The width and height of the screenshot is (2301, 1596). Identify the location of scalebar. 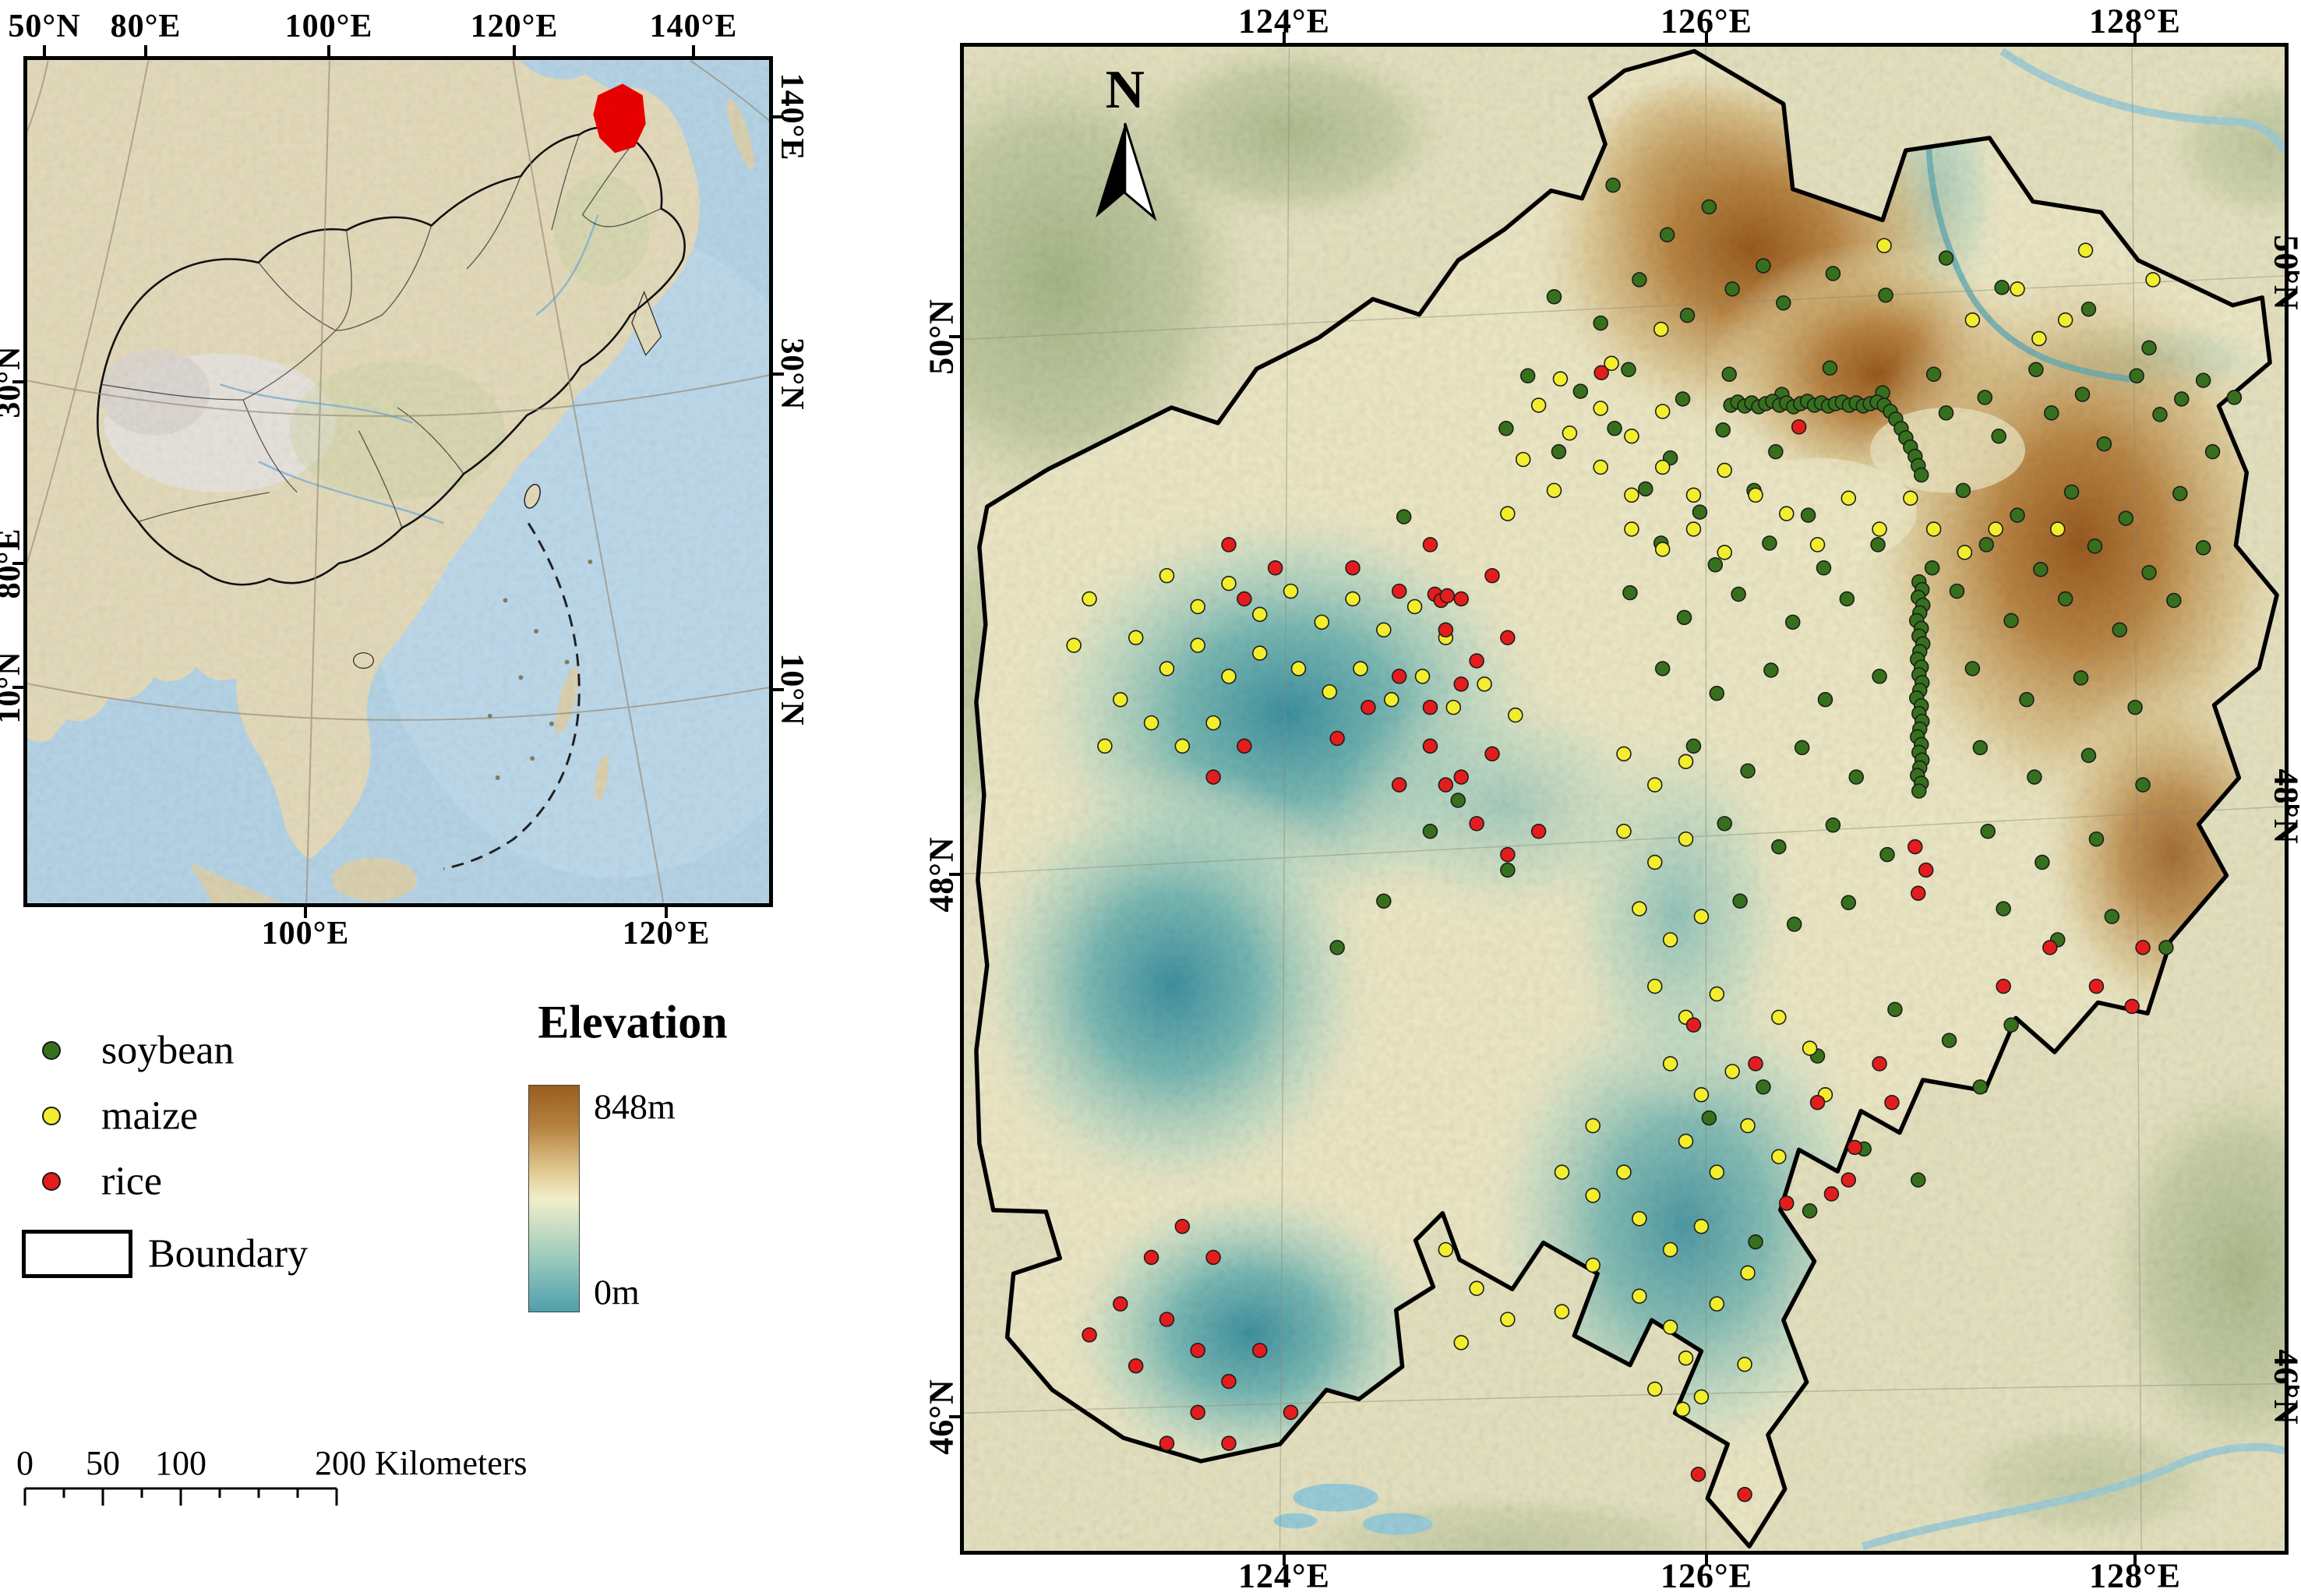
(183, 1497).